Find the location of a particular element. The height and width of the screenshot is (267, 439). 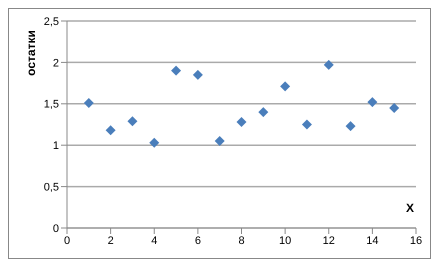

x-tick-label: 12 is located at coordinates (328, 240).